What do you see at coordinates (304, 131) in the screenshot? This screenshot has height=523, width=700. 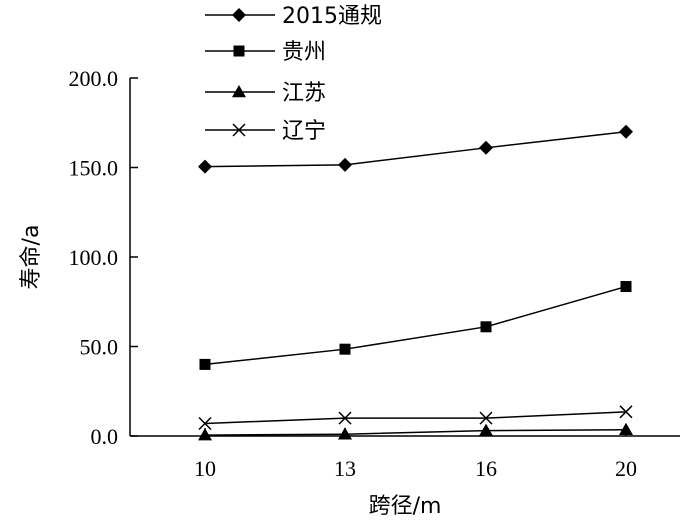 I see `legend-label: 辽宁` at bounding box center [304, 131].